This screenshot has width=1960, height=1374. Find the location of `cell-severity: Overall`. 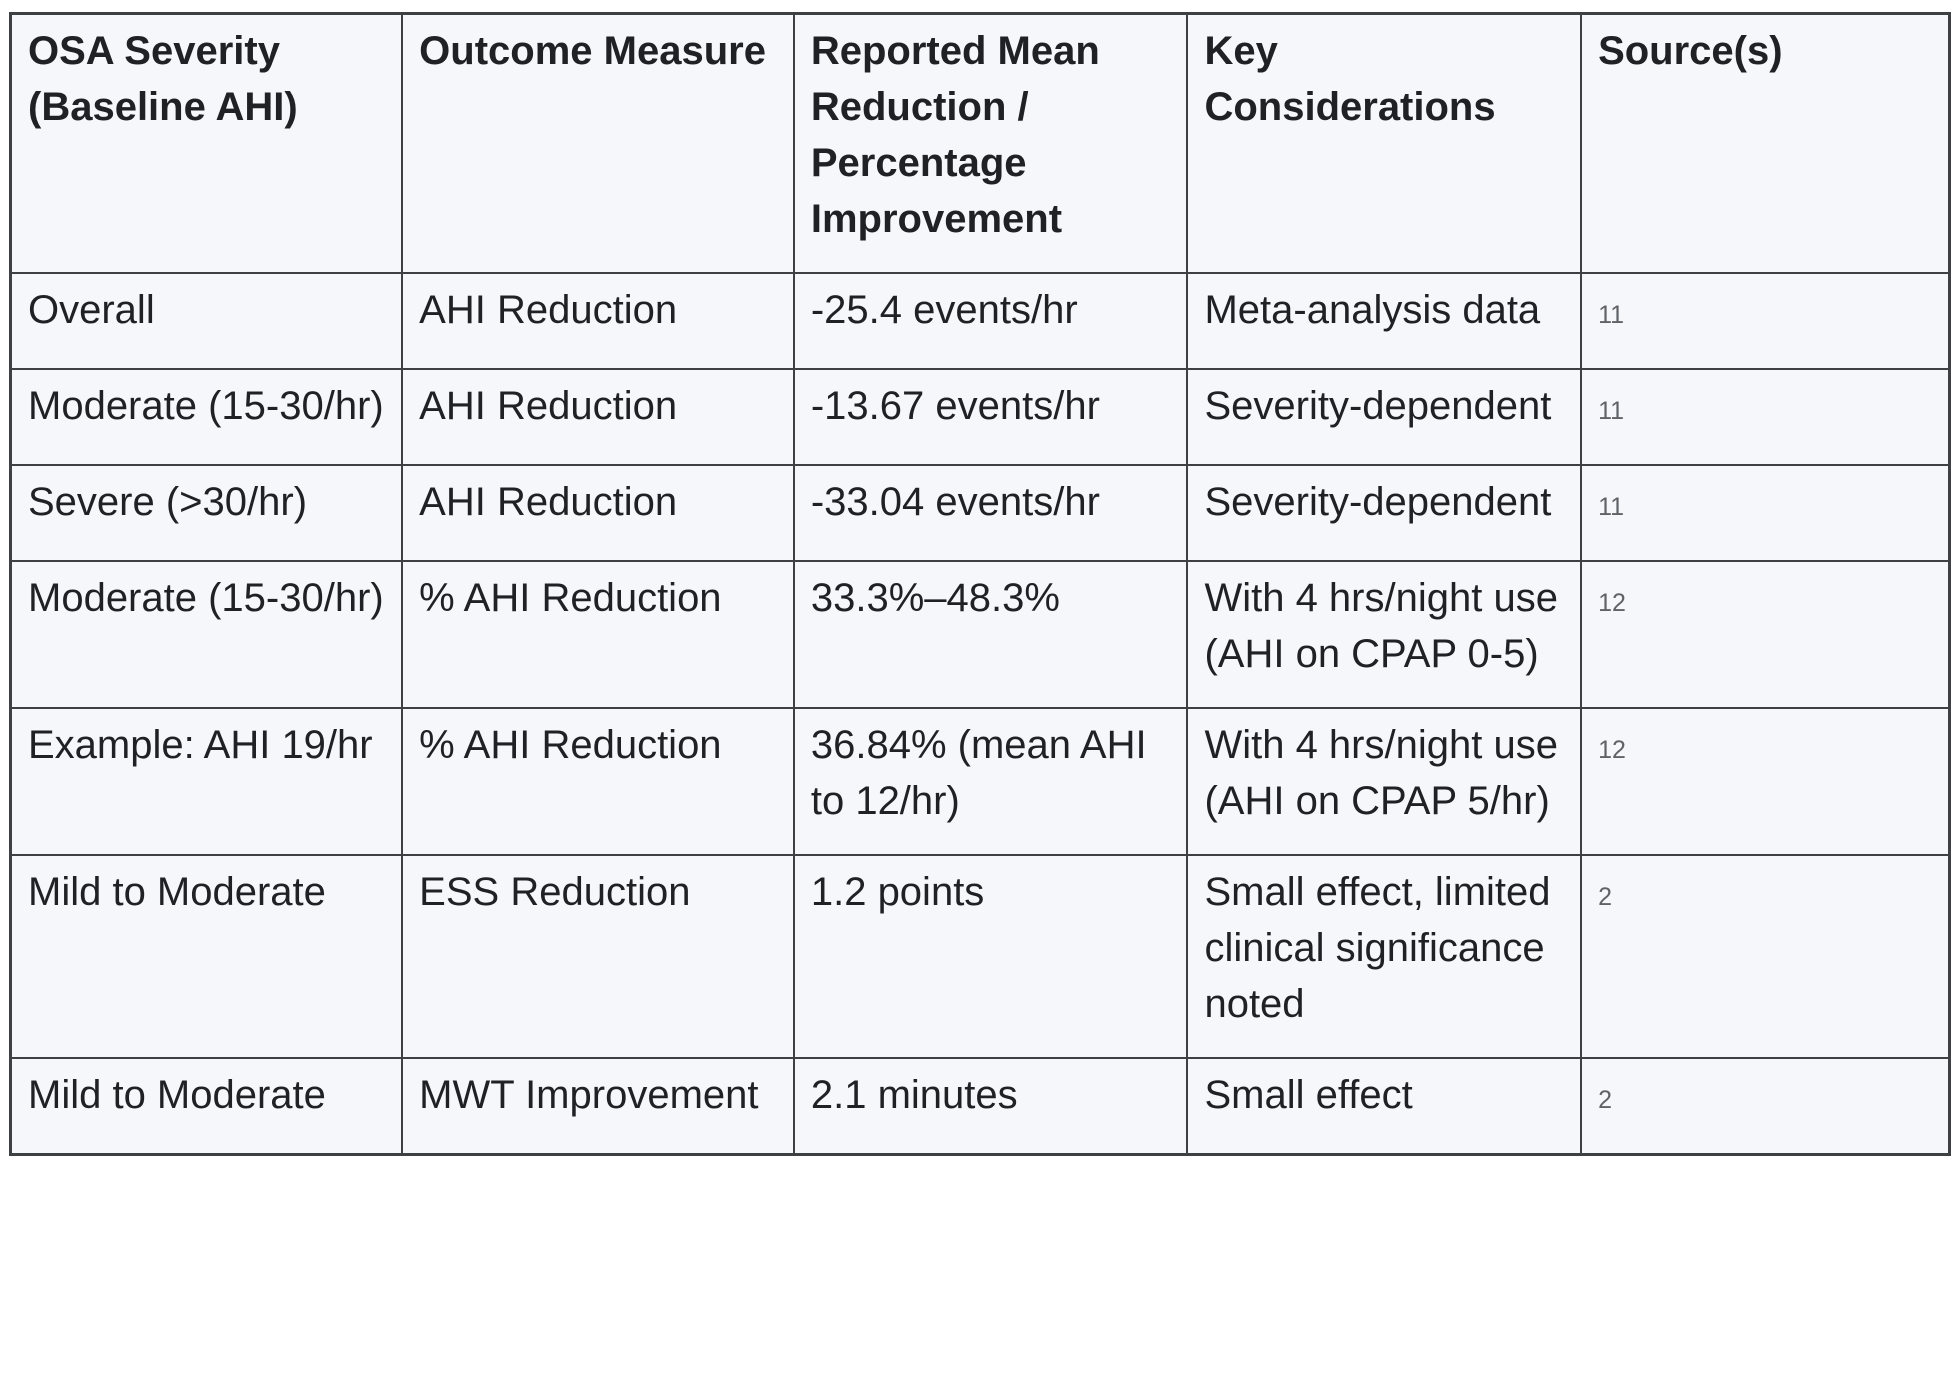

cell-severity: Overall is located at coordinates (206, 321).